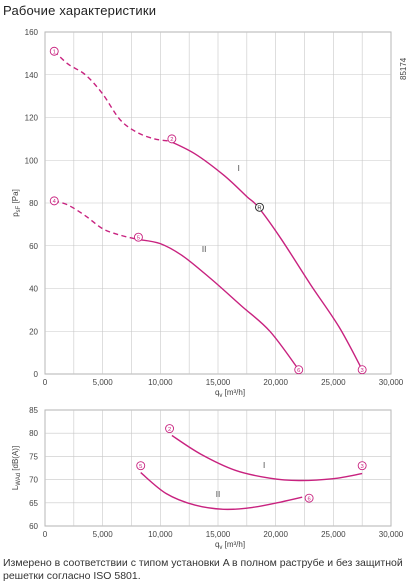 This screenshot has width=412, height=584. What do you see at coordinates (33, 456) in the screenshot?
I see `y-tick-label: 75` at bounding box center [33, 456].